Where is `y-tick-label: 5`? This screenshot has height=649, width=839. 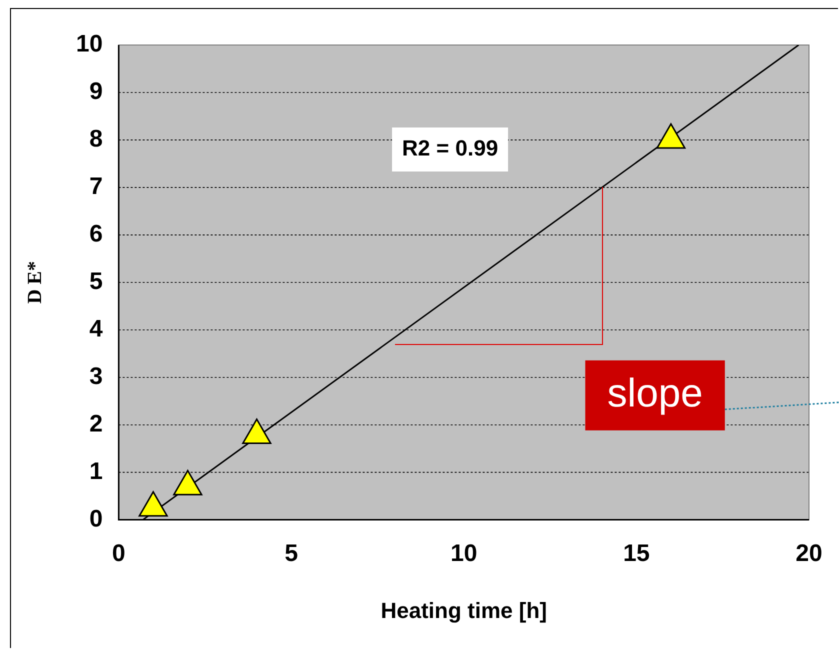 y-tick-label: 5 is located at coordinates (96, 282).